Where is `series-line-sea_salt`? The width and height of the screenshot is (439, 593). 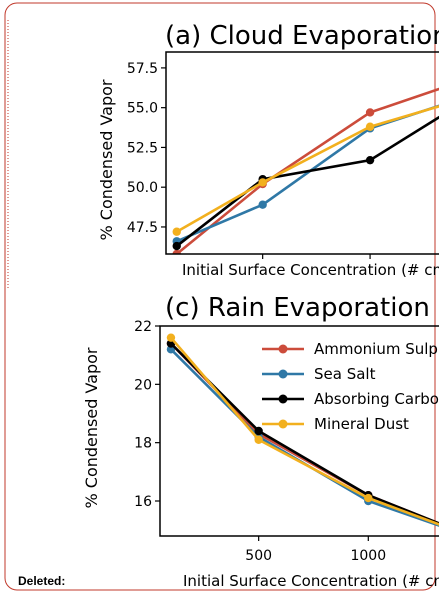
series-line-sea_salt is located at coordinates (307, 173).